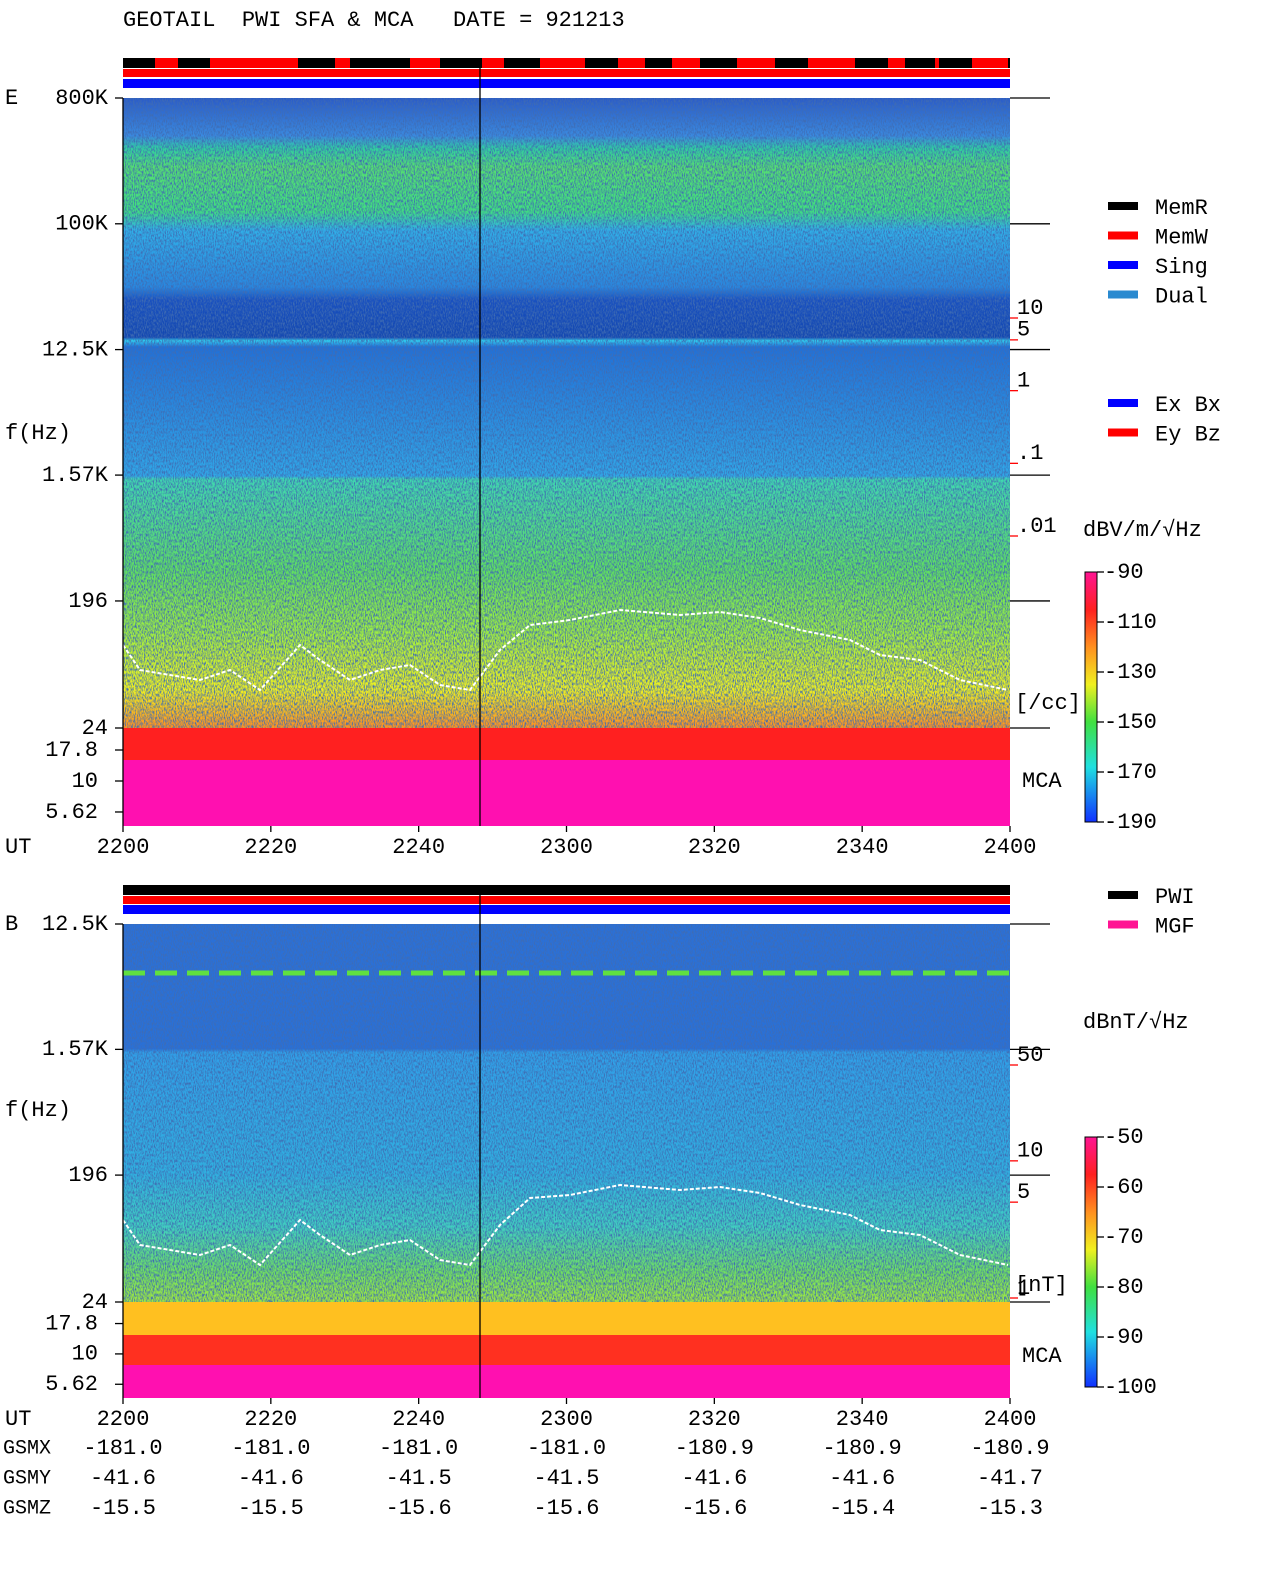  What do you see at coordinates (862, 1508) in the screenshot?
I see `orbit-value: -15.4` at bounding box center [862, 1508].